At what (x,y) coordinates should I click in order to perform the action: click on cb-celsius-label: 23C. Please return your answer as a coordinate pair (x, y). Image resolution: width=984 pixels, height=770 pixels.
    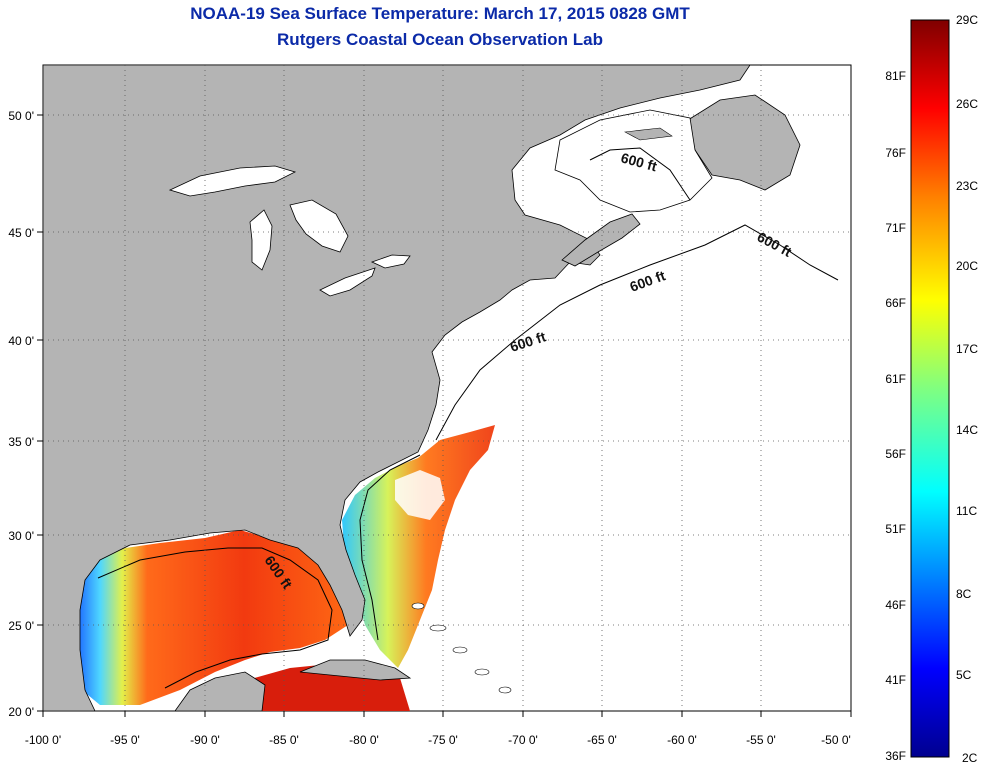
    Looking at the image, I should click on (967, 186).